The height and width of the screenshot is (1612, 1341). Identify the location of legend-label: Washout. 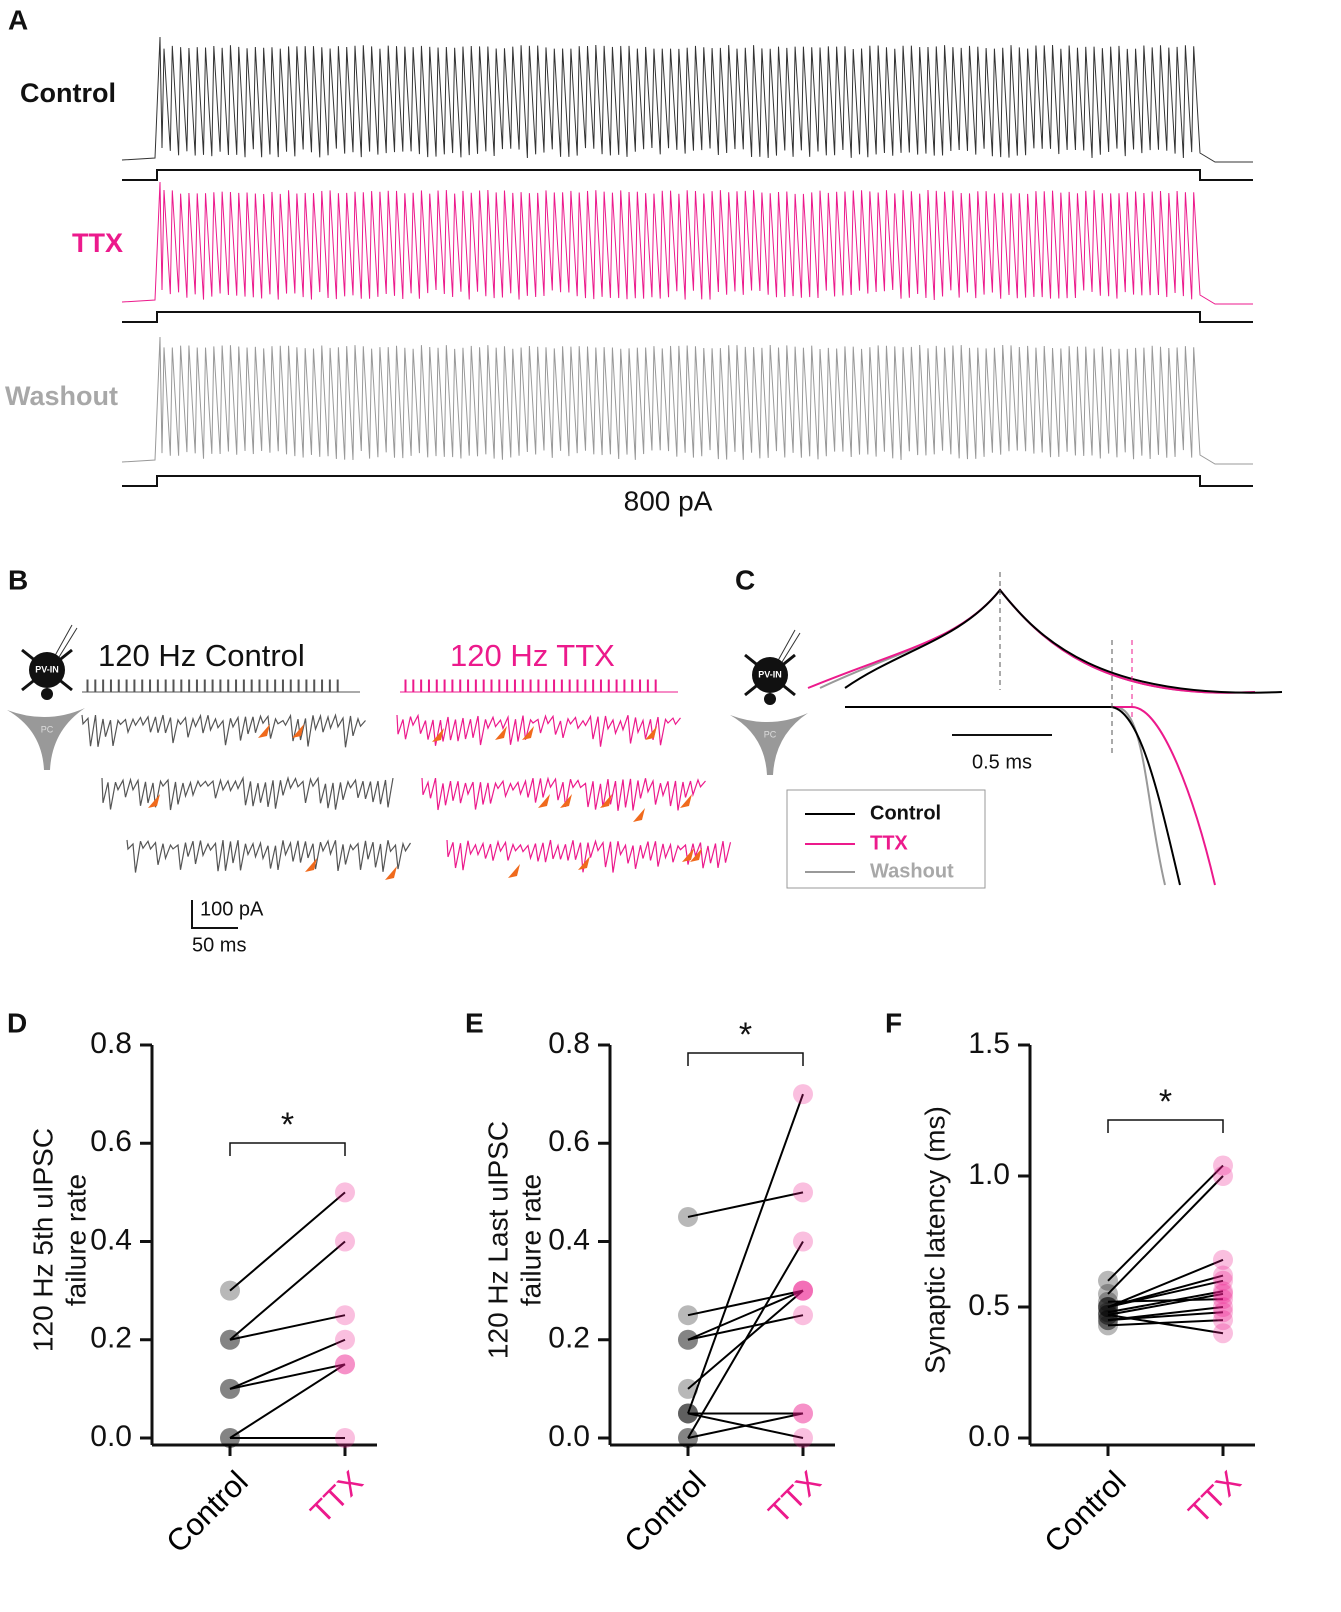
(912, 871).